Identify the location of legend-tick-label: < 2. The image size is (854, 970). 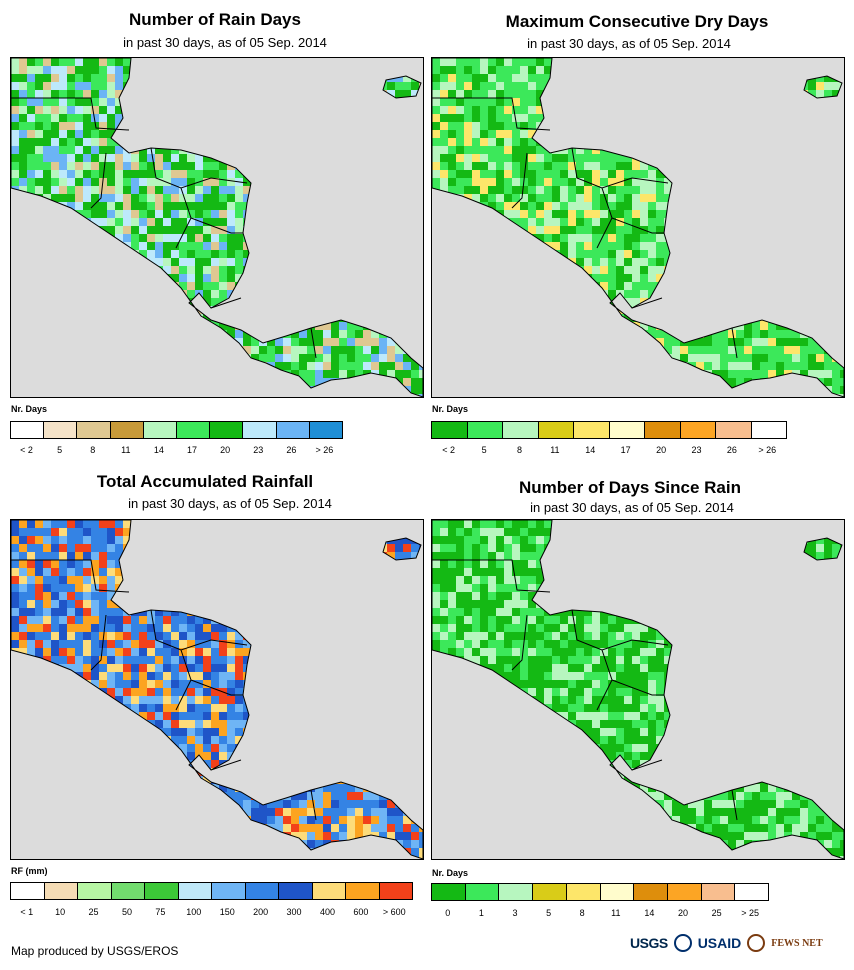
(449, 450).